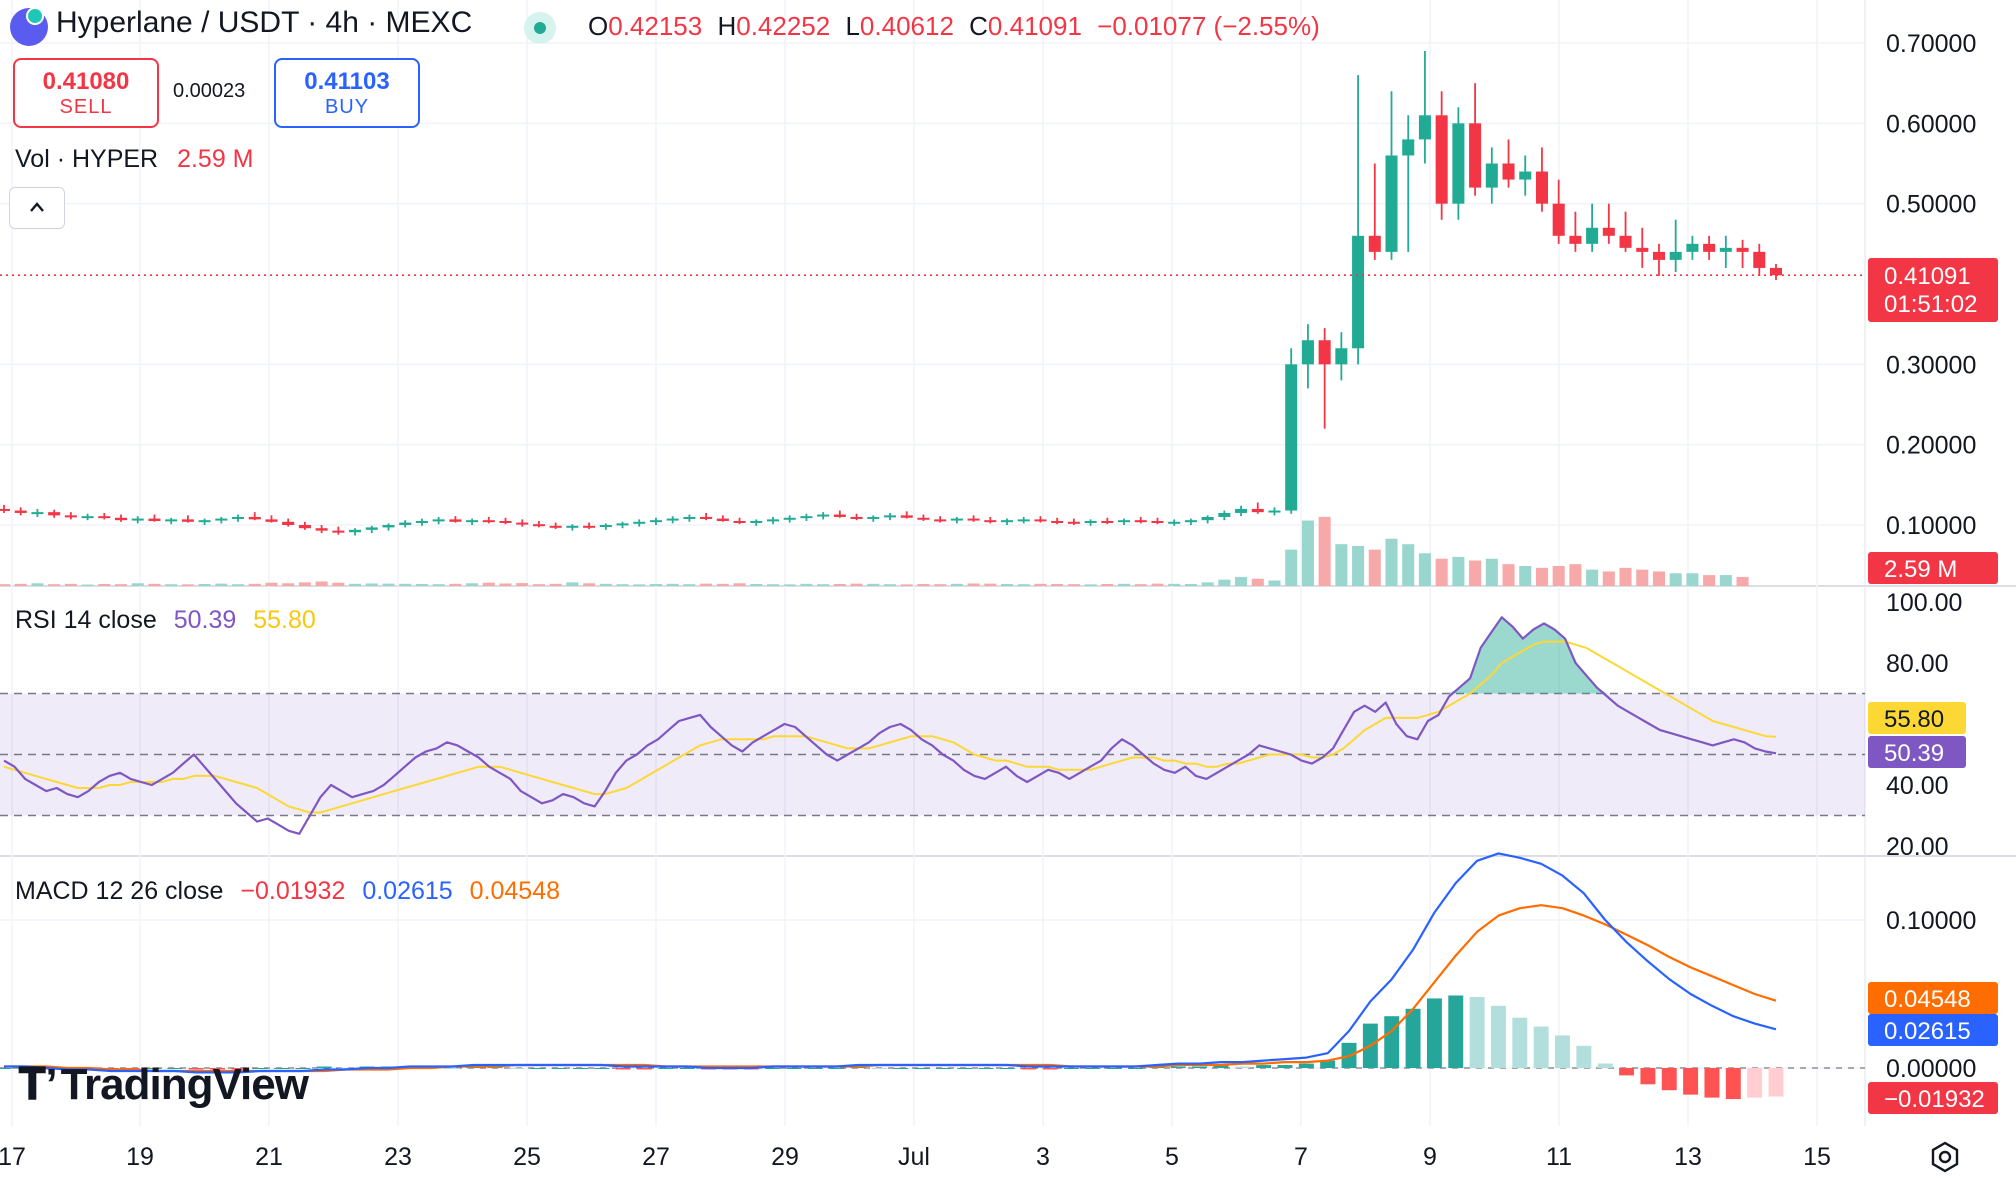 The height and width of the screenshot is (1182, 2016). Describe the element at coordinates (163, 1084) in the screenshot. I see `tradingview-logo: 𝐓’TradingView` at that location.